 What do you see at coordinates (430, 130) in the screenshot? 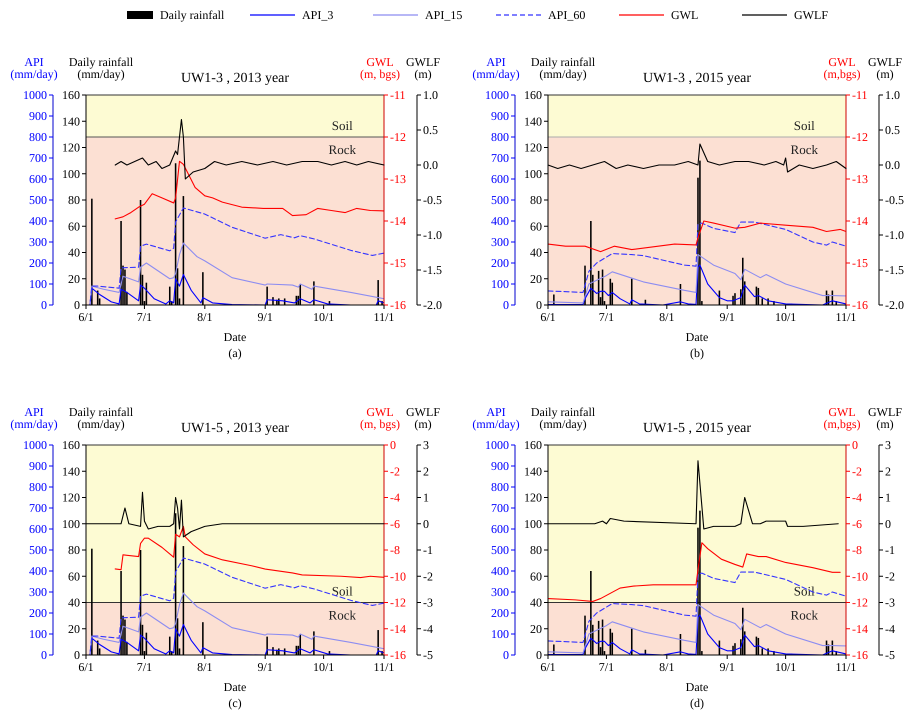
I see `y-tick-label: 0.5` at bounding box center [430, 130].